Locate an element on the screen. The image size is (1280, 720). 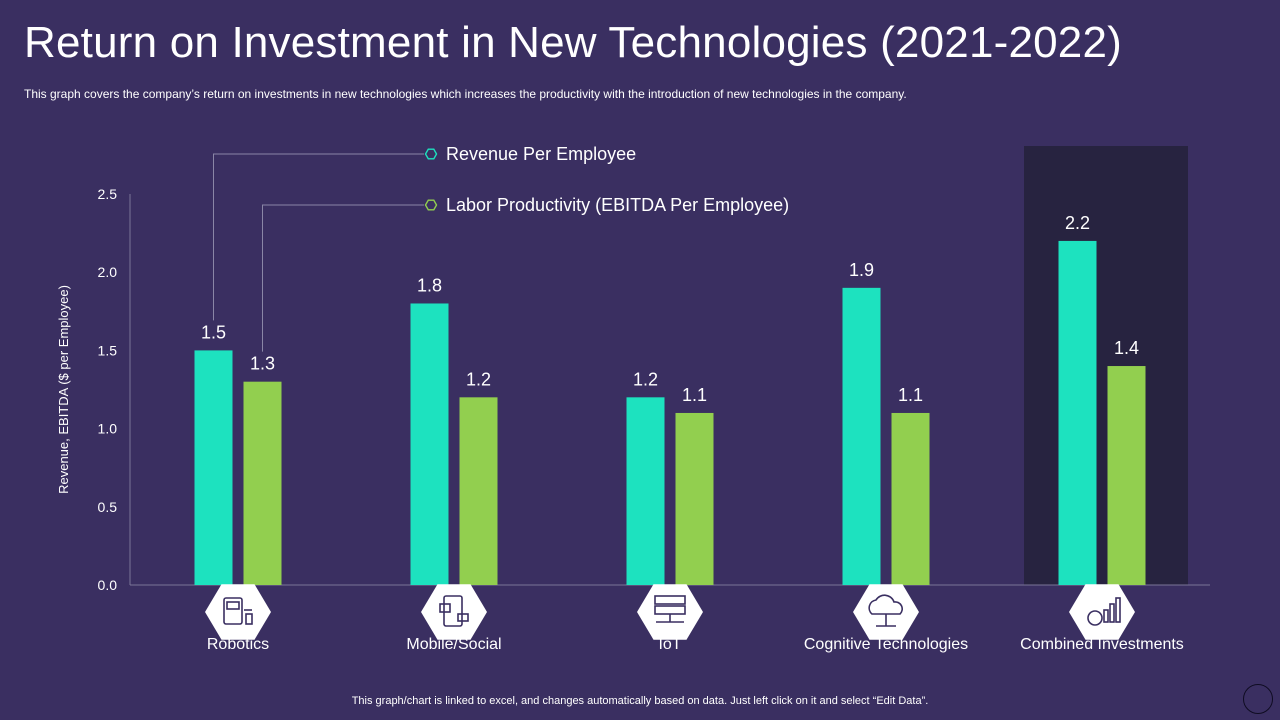
highlight-panel is located at coordinates (1106, 365).